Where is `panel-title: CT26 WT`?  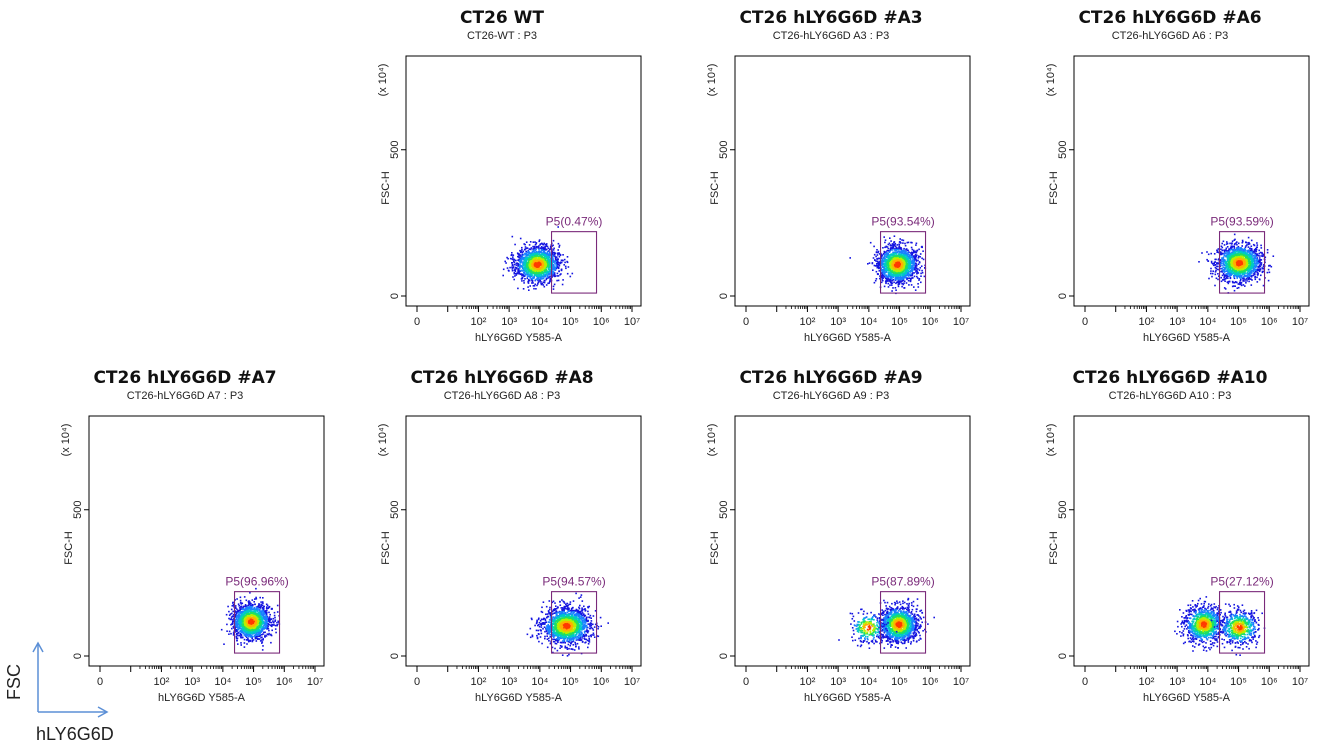 panel-title: CT26 WT is located at coordinates (502, 18).